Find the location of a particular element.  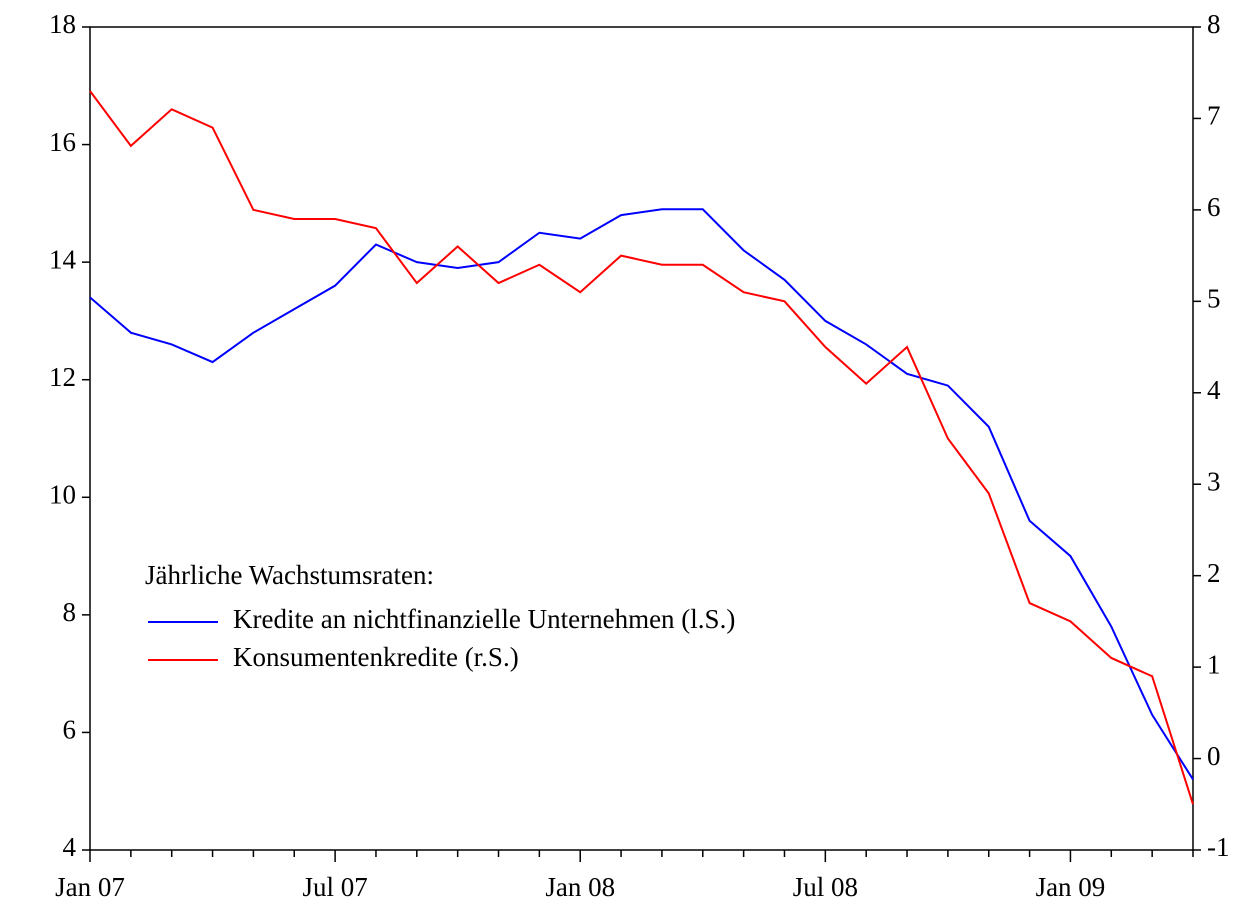

x-tick-label: Jan 07 is located at coordinates (90, 887).